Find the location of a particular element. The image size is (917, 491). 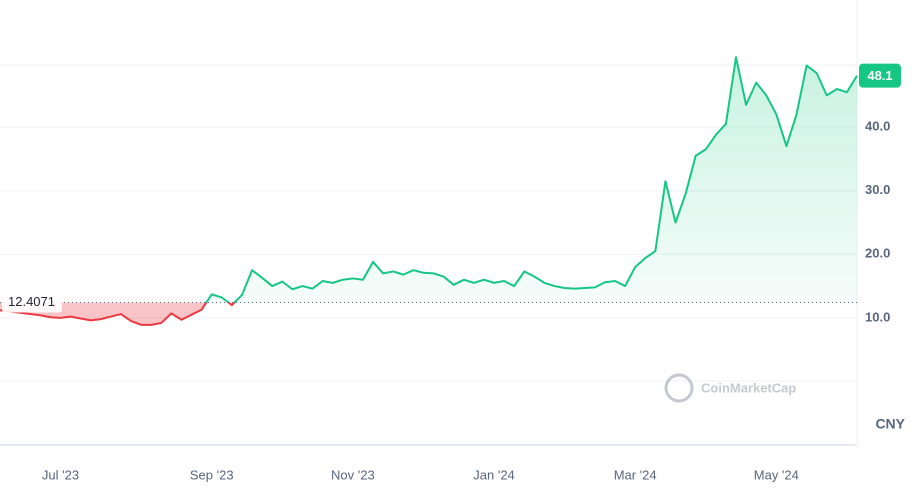

y-tick-label: 10.0 is located at coordinates (877, 316).